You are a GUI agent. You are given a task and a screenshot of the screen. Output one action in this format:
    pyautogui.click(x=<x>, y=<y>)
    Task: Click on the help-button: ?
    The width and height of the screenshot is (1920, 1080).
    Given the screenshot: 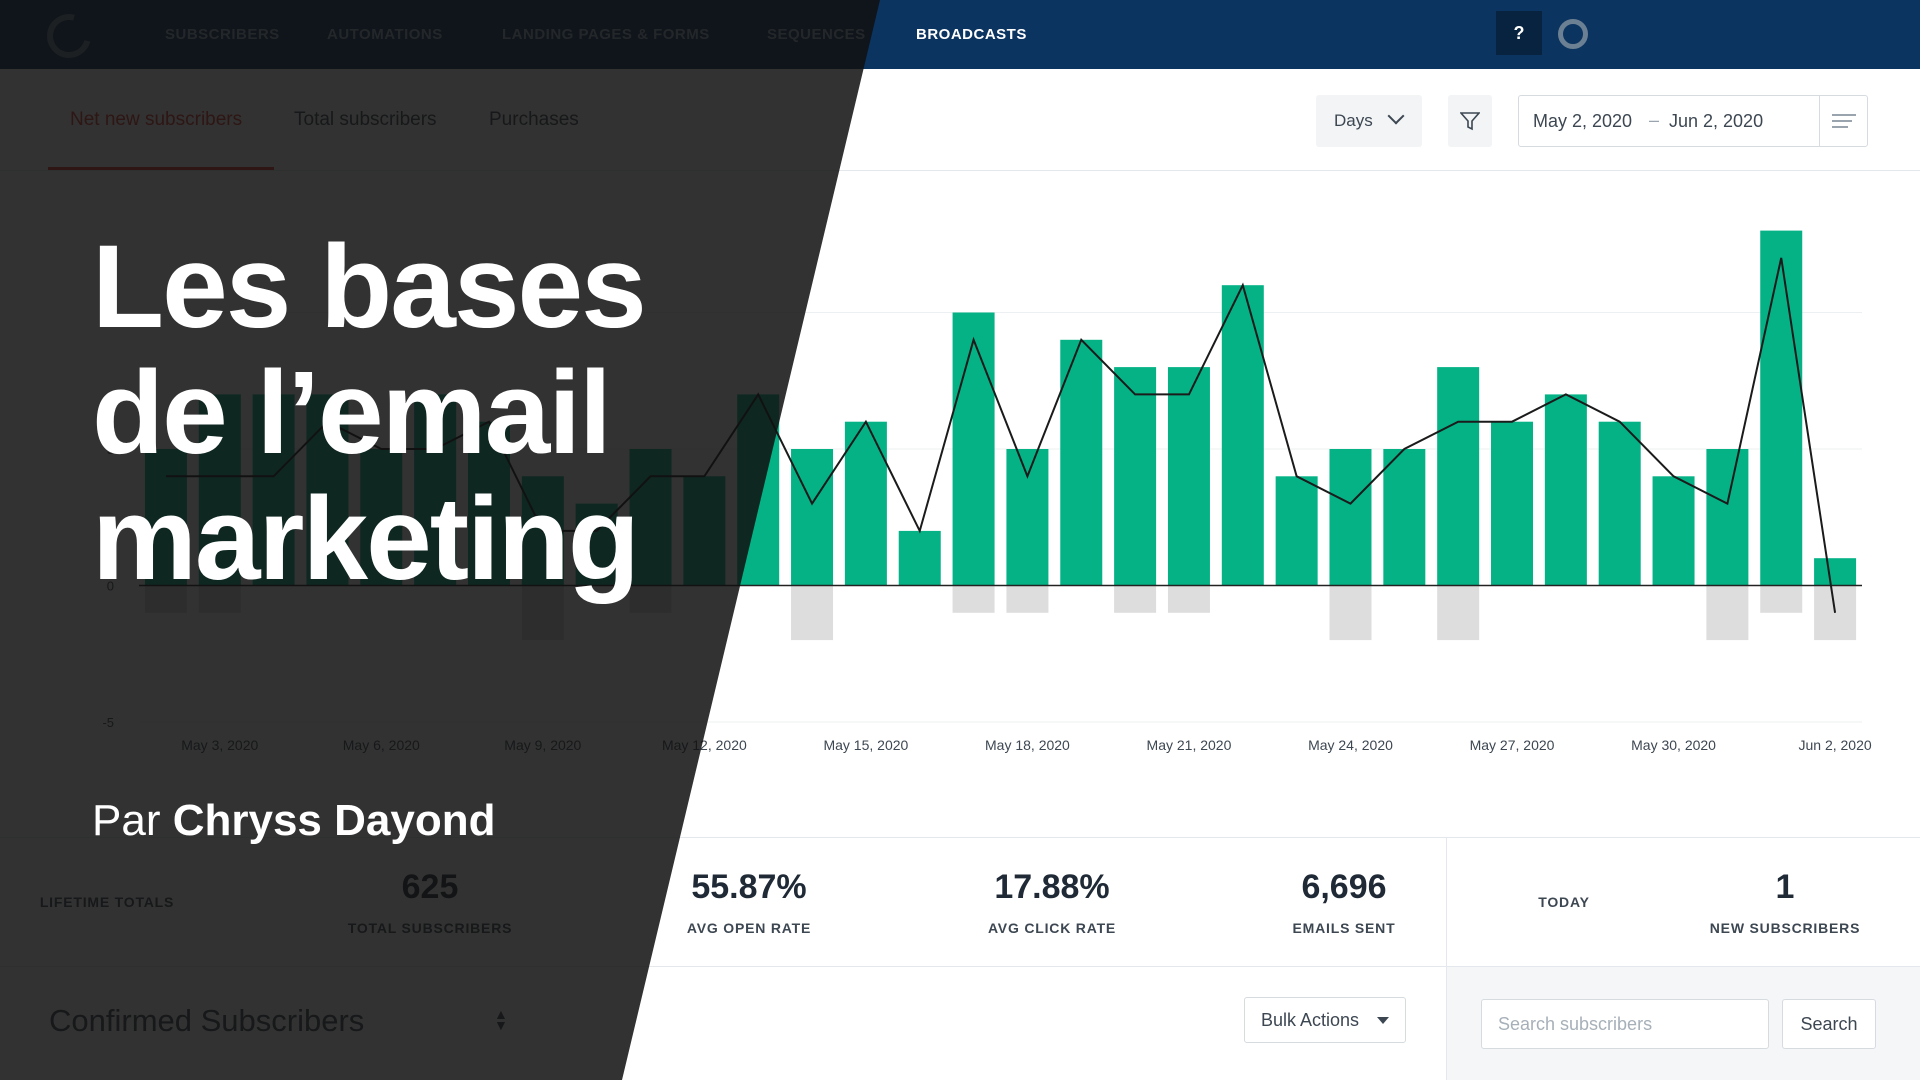 What is the action you would take?
    pyautogui.click(x=1519, y=33)
    